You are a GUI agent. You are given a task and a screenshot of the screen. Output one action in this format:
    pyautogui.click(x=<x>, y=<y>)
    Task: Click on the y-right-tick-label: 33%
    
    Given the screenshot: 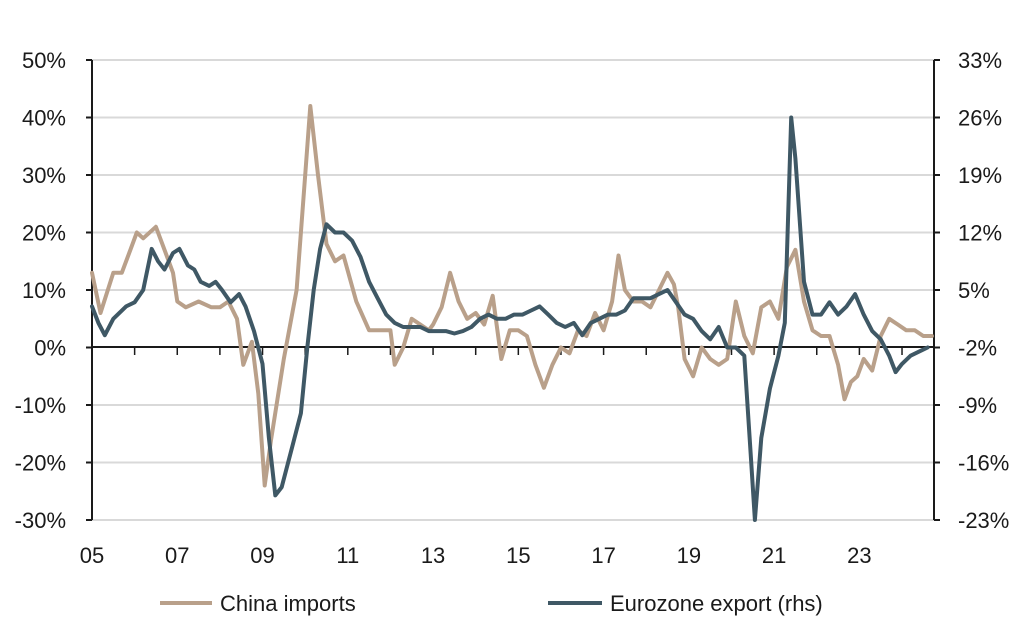 What is the action you would take?
    pyautogui.click(x=980, y=60)
    